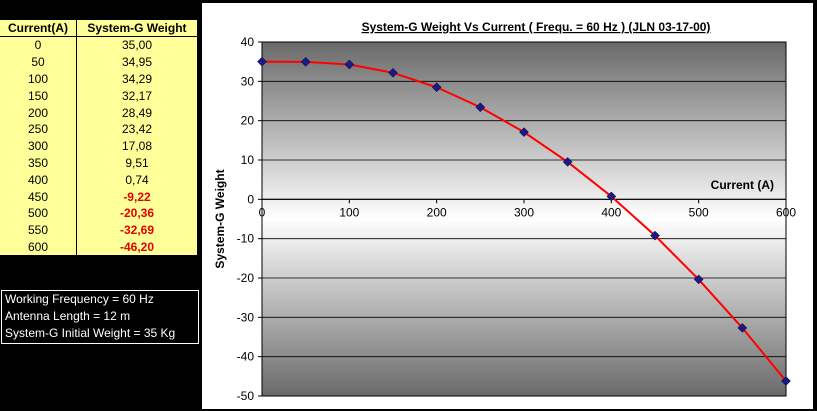 The width and height of the screenshot is (817, 411). I want to click on table-row: 400 0,74, so click(98, 180).